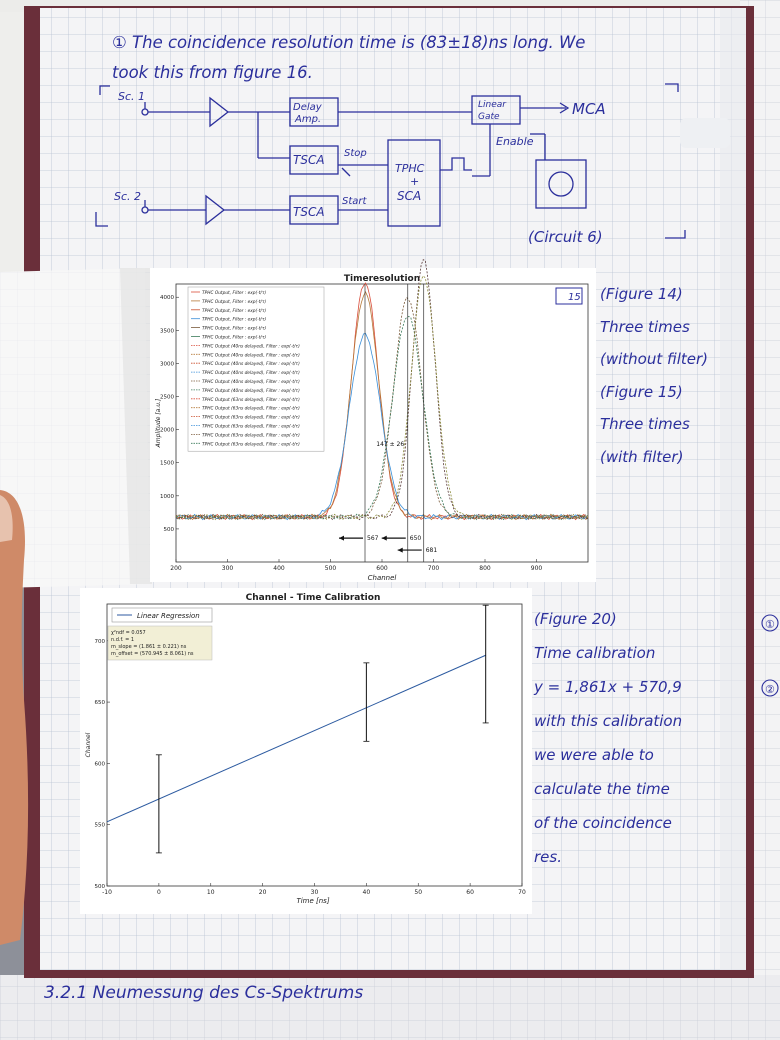 The width and height of the screenshot is (780, 1040). What do you see at coordinates (279, 568) in the screenshot?
I see `x-tick-label: 400` at bounding box center [279, 568].